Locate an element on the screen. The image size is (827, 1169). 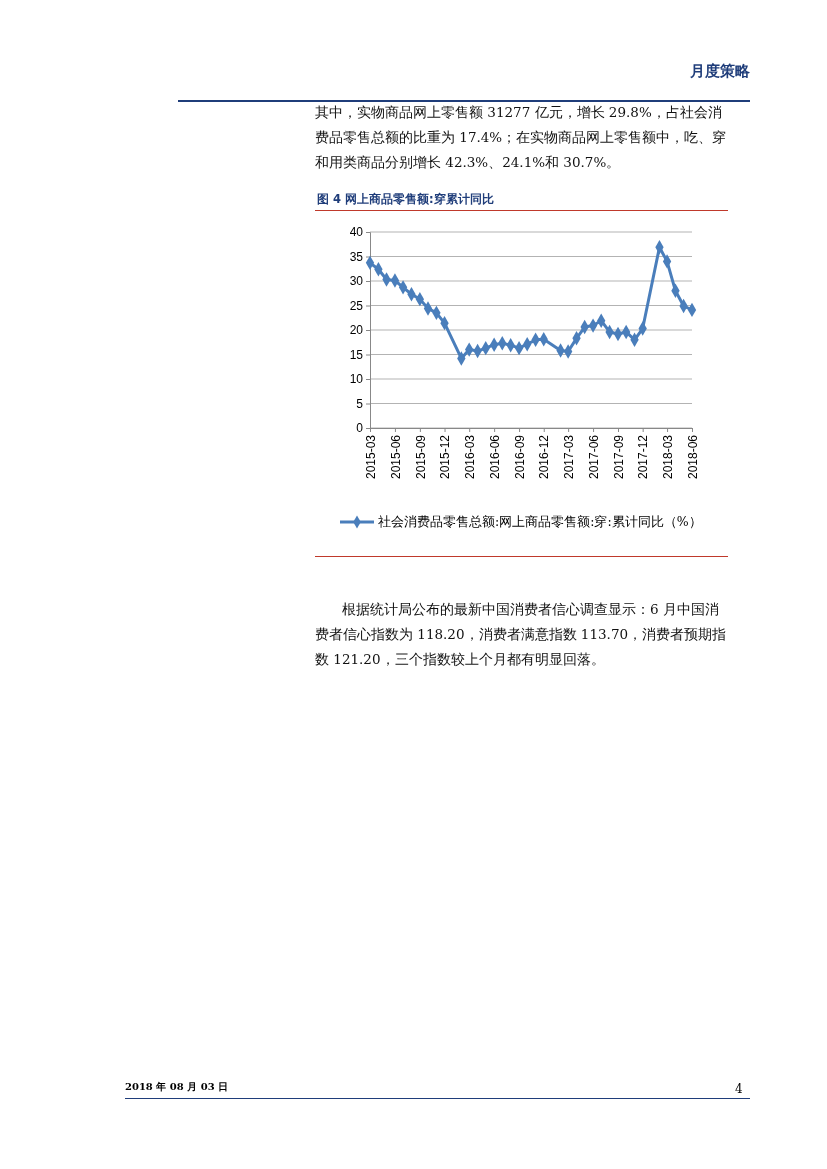
y-tick-label: 15 is located at coordinates (356, 354).